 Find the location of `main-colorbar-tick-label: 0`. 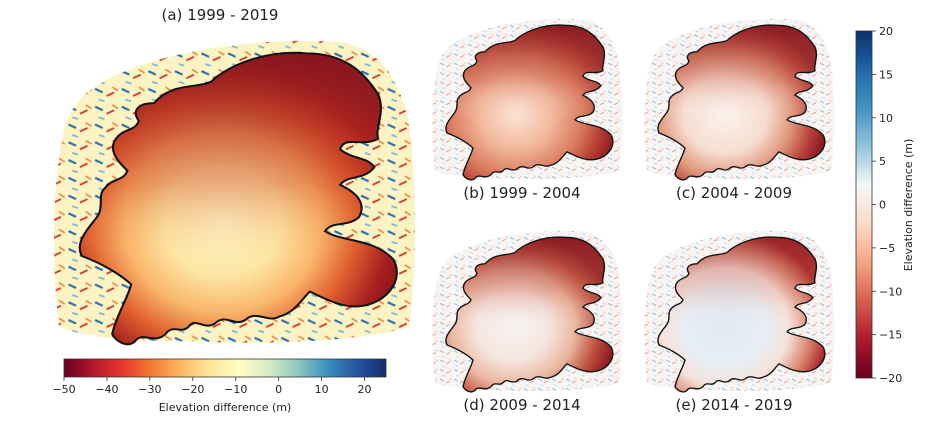

main-colorbar-tick-label: 0 is located at coordinates (278, 389).